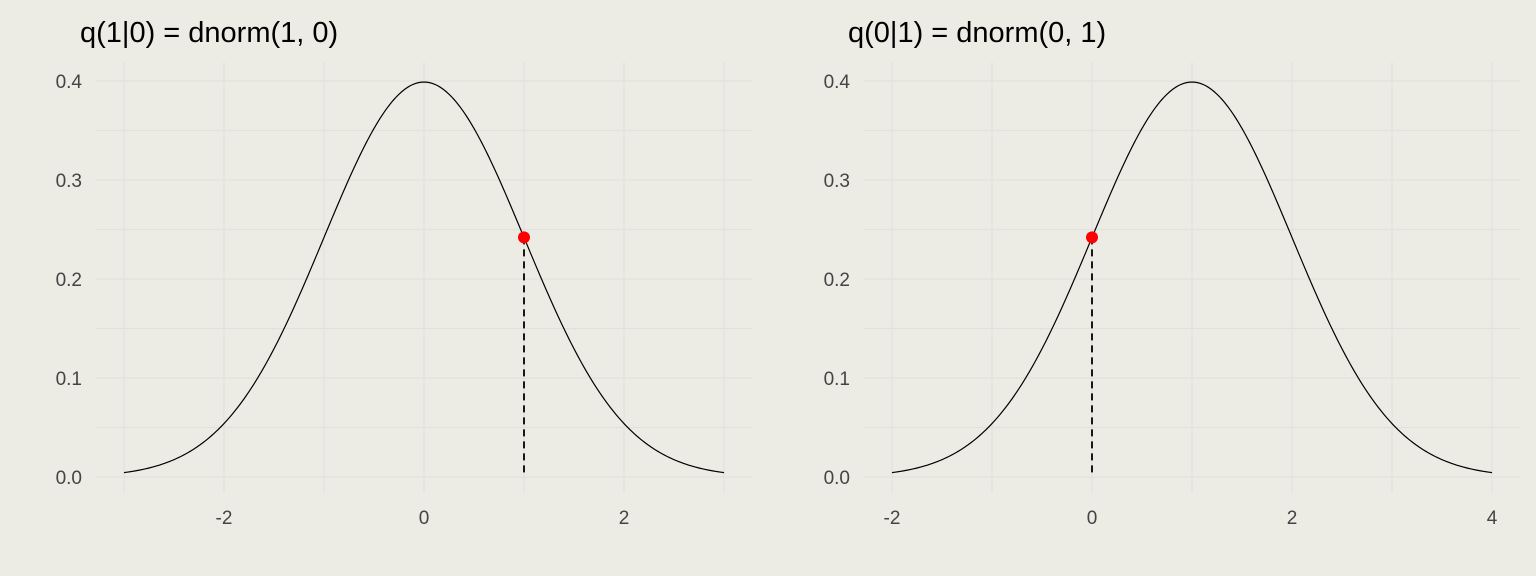 Image resolution: width=1536 pixels, height=576 pixels. Describe the element at coordinates (209, 33) in the screenshot. I see `chart-title: q(1|0) = dnorm(1, 0)` at that location.